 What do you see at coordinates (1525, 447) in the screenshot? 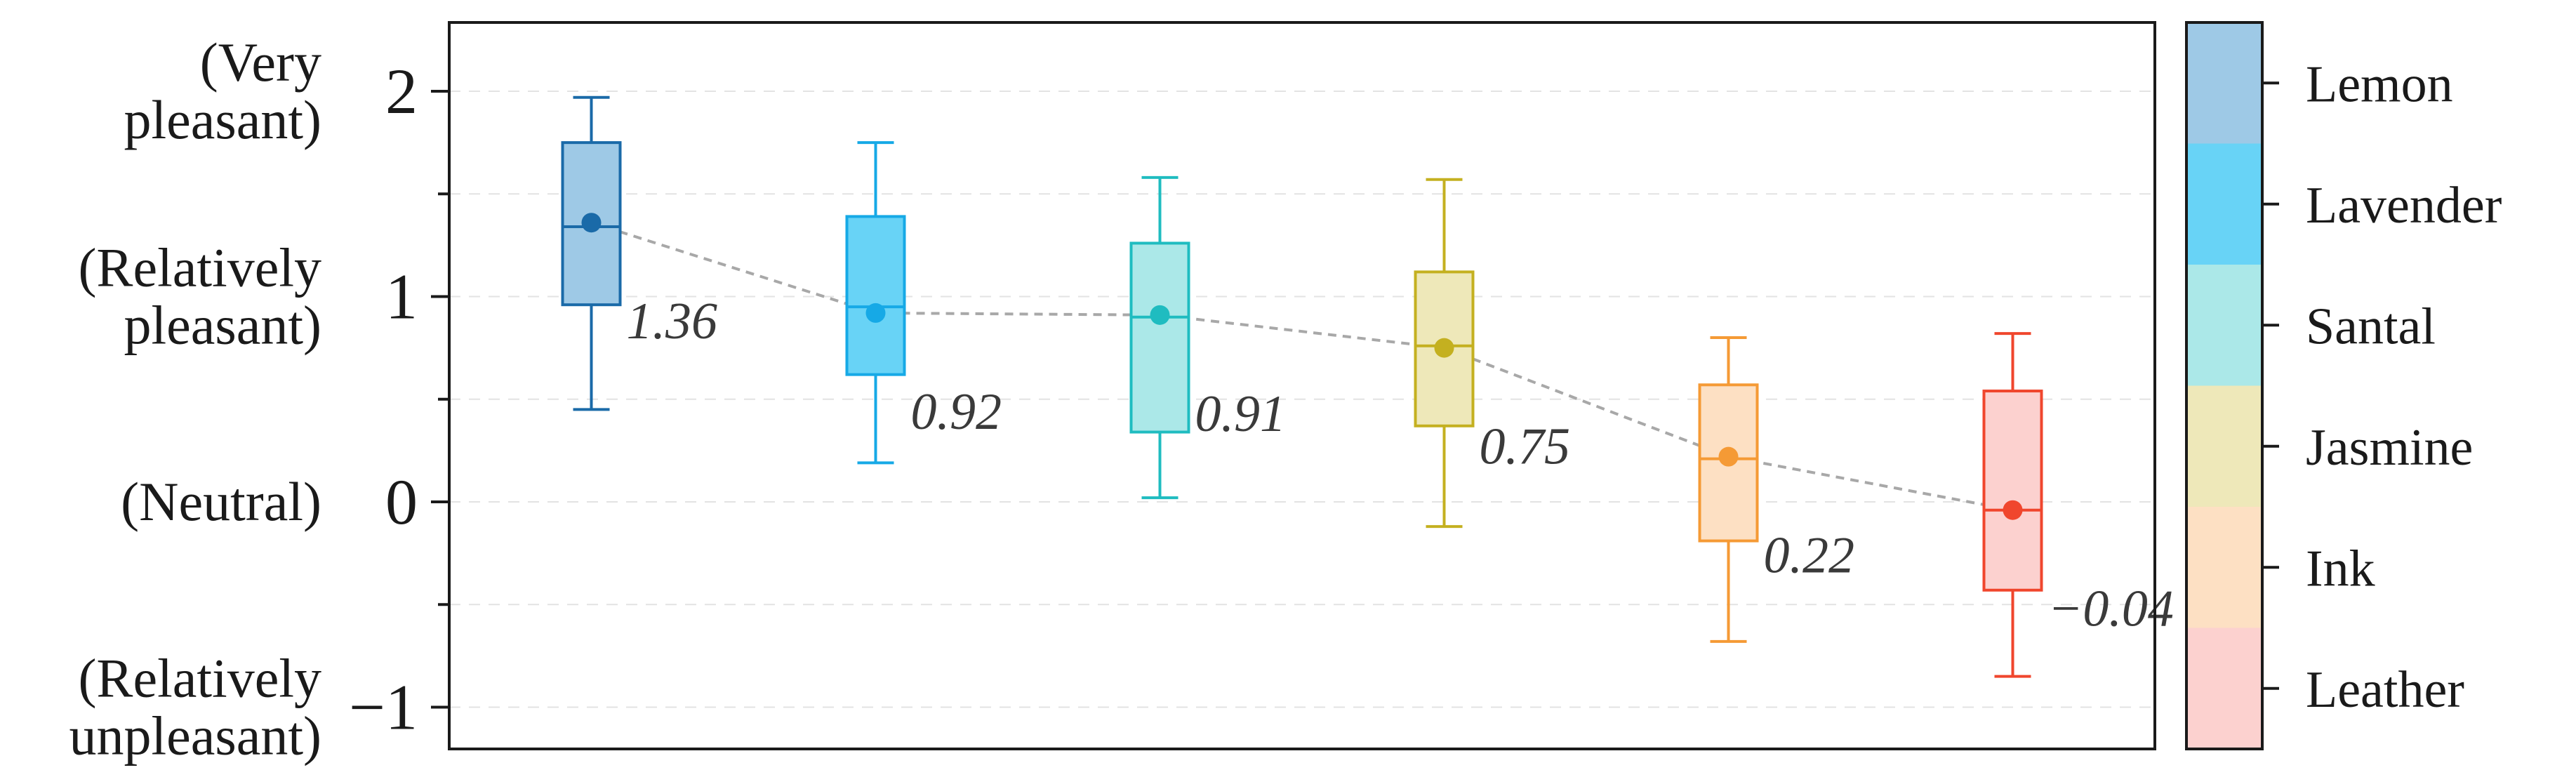
I see `mean-value-label: 0.75` at bounding box center [1525, 447].